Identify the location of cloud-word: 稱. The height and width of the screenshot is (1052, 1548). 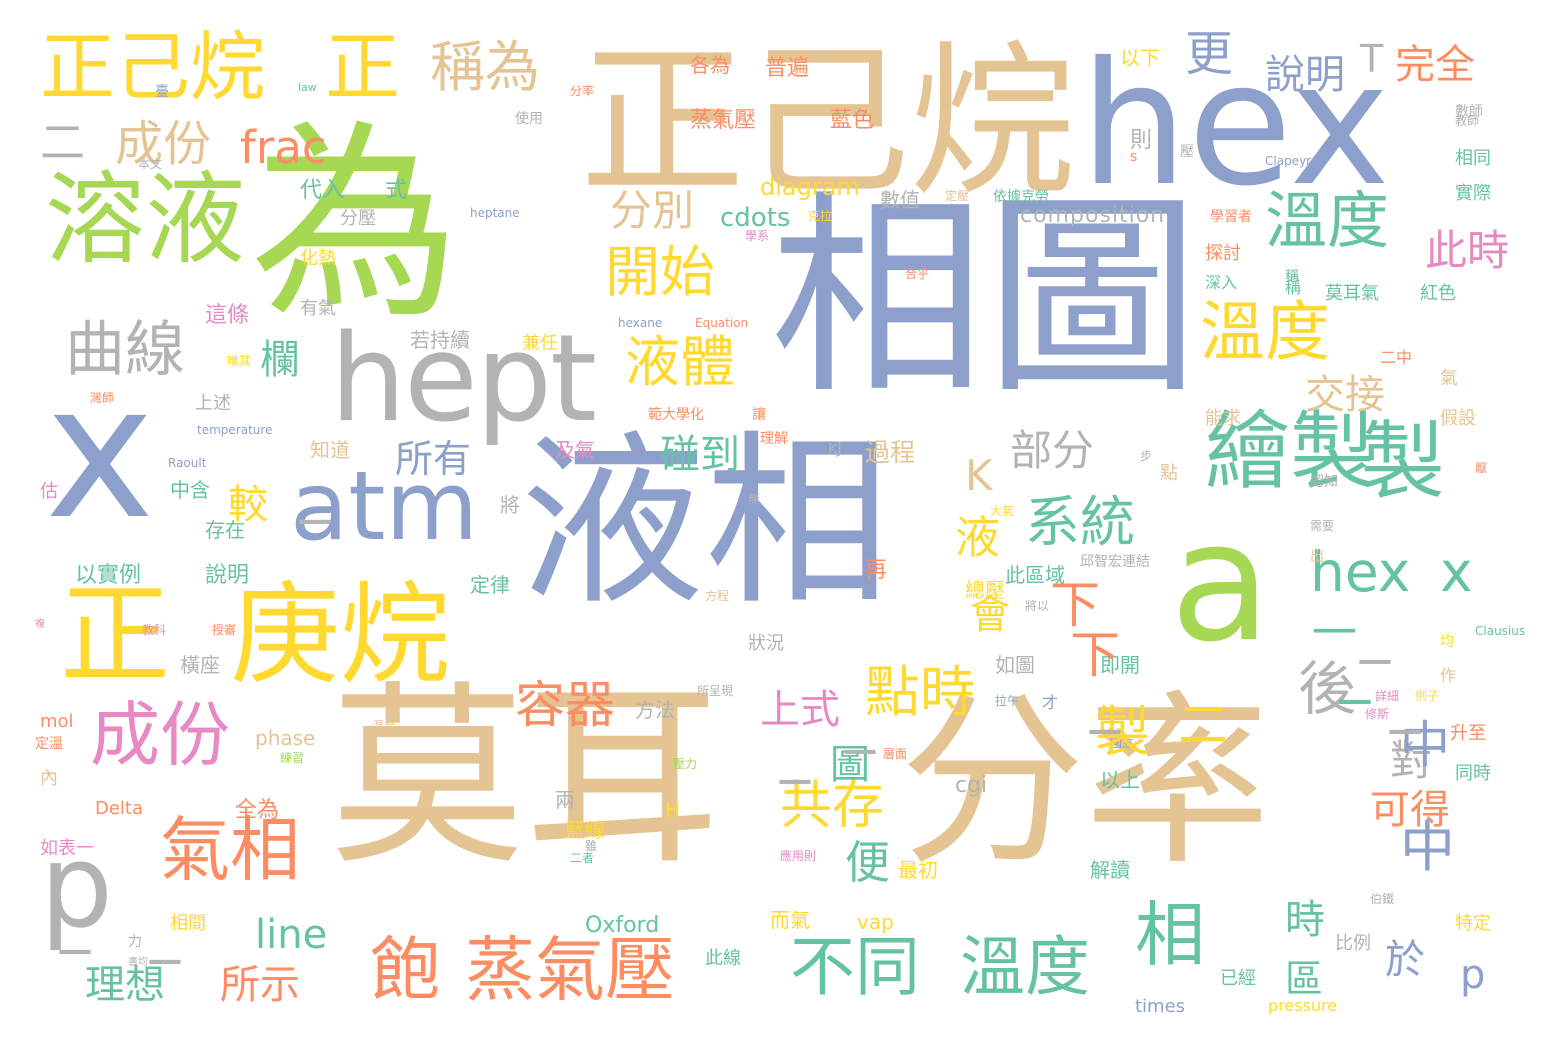
(1292, 277).